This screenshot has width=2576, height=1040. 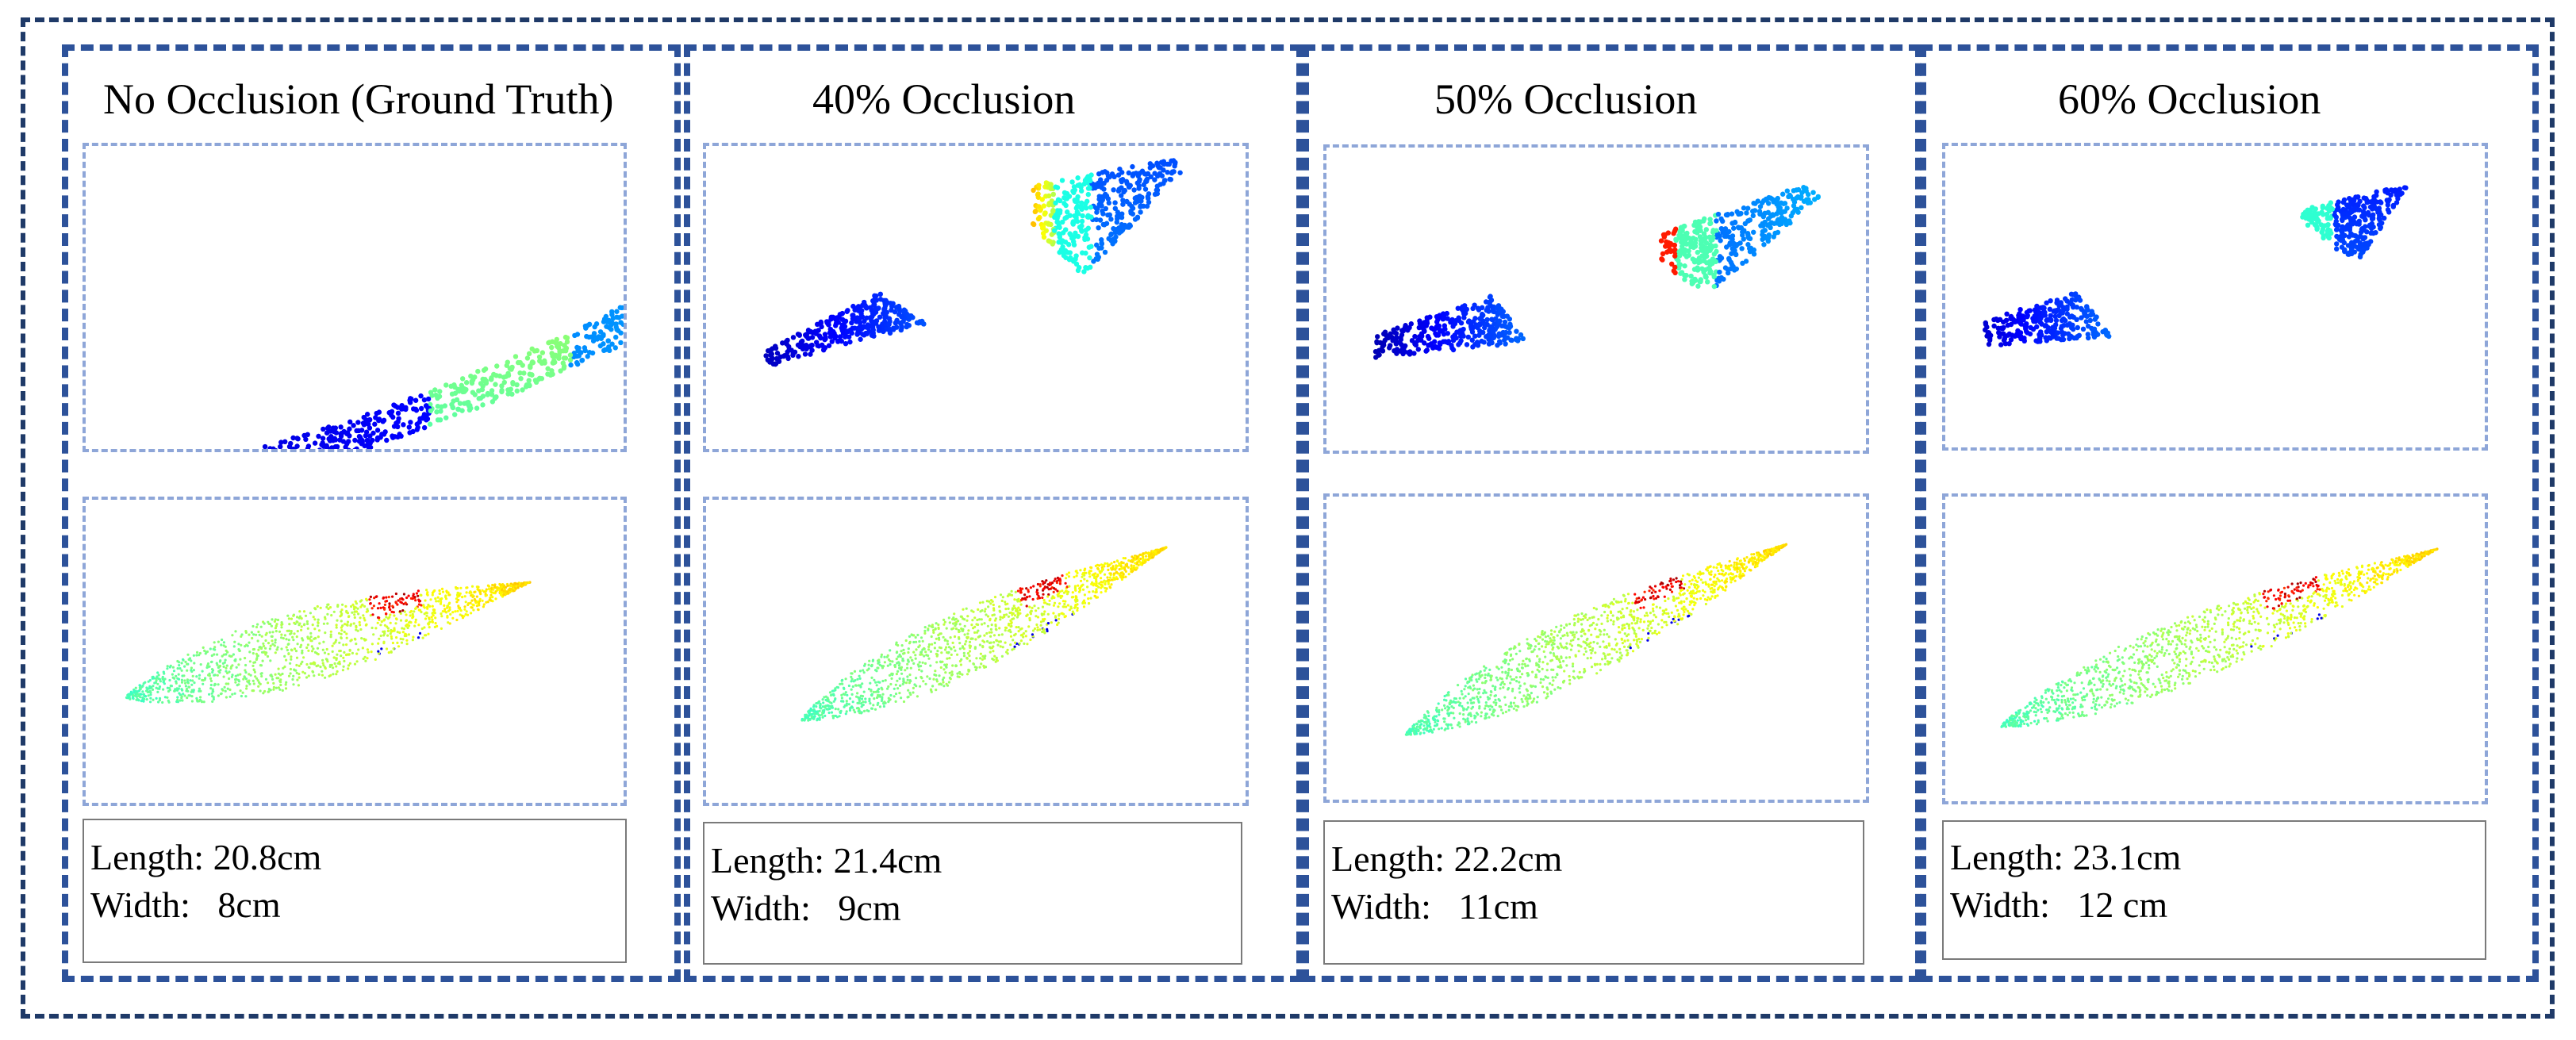 What do you see at coordinates (2122, 905) in the screenshot?
I see `width-value: 12 cm` at bounding box center [2122, 905].